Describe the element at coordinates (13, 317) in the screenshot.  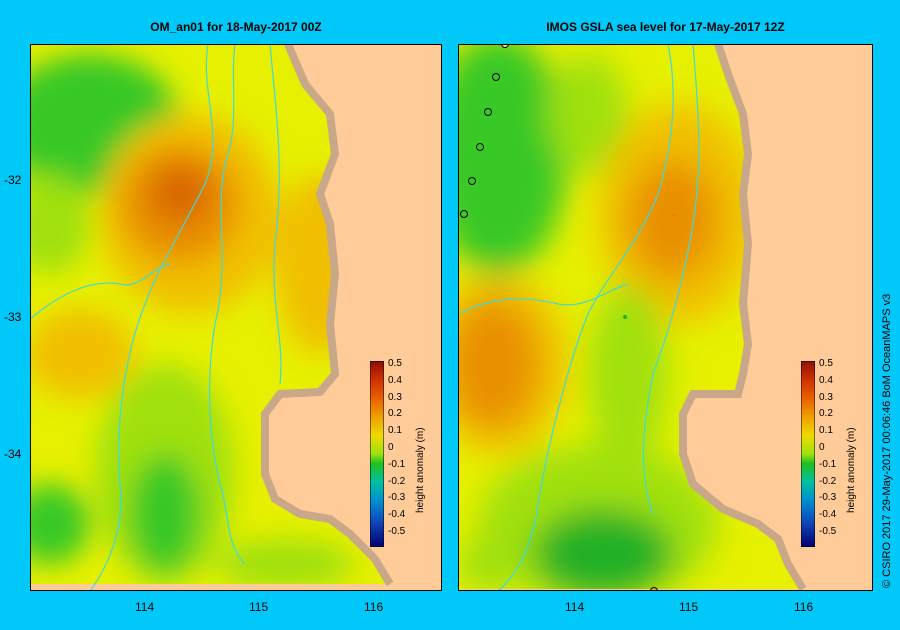
I see `lat-label-33: -33` at that location.